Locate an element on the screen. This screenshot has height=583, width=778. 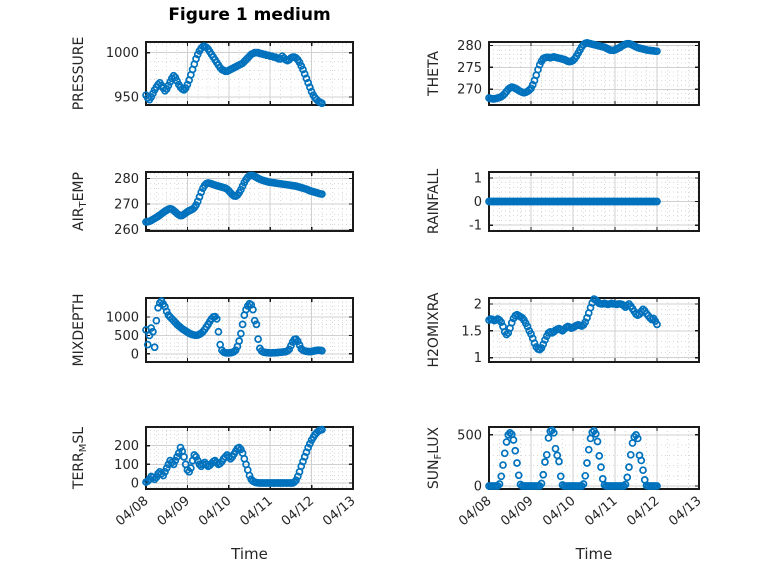
airtemp-plot-svg: 260 270 280 AIRTEMP is located at coordinates (212, 204).